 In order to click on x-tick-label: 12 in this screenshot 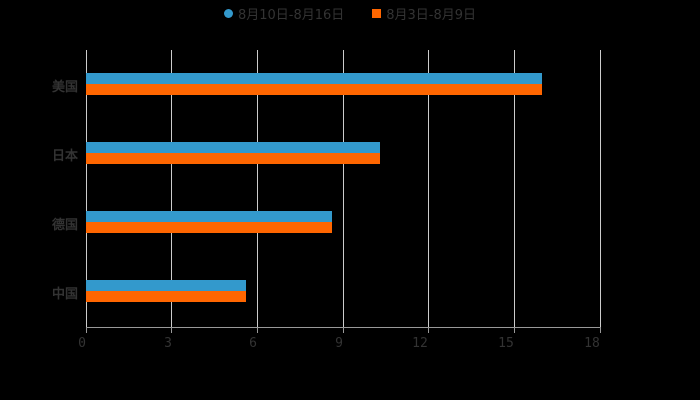, I will do `click(420, 343)`.